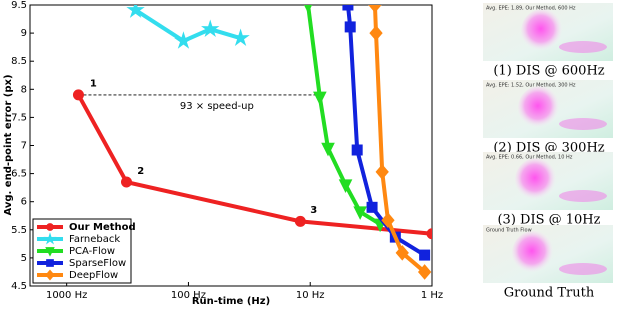 The height and width of the screenshot is (309, 640). I want to click on y-tick-label: 7, so click(24, 146).